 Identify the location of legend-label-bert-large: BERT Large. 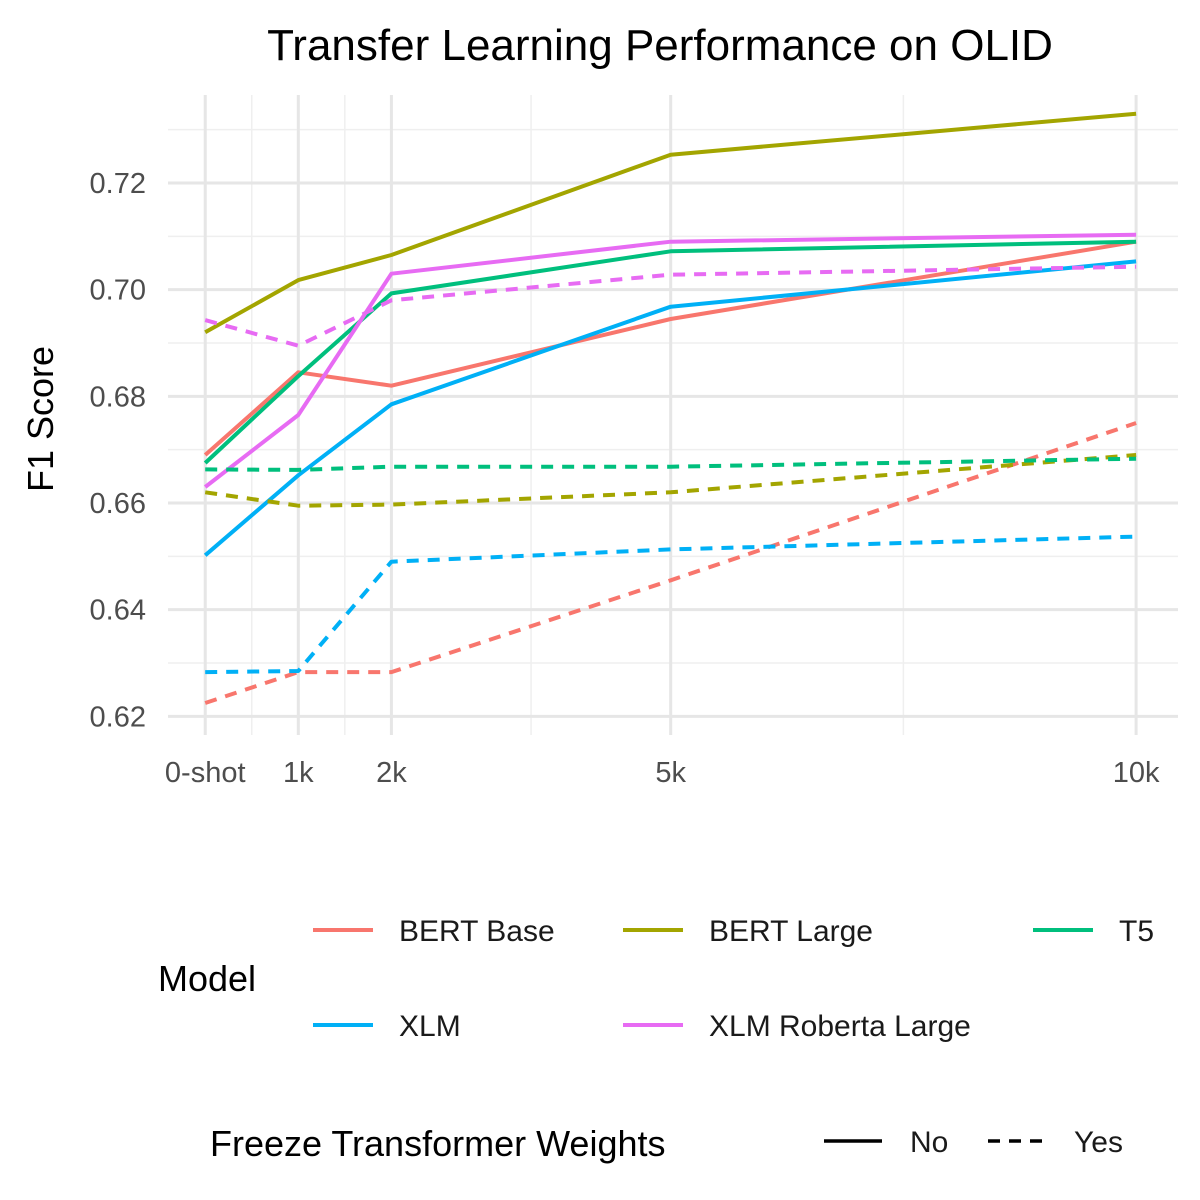
(791, 931).